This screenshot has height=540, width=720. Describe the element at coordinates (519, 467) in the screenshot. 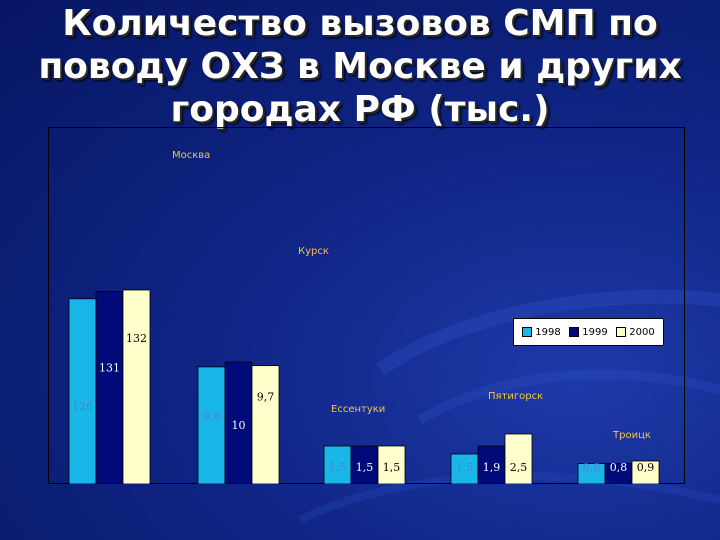

I see `data-label-Пятигорск-2000: 2,5` at that location.